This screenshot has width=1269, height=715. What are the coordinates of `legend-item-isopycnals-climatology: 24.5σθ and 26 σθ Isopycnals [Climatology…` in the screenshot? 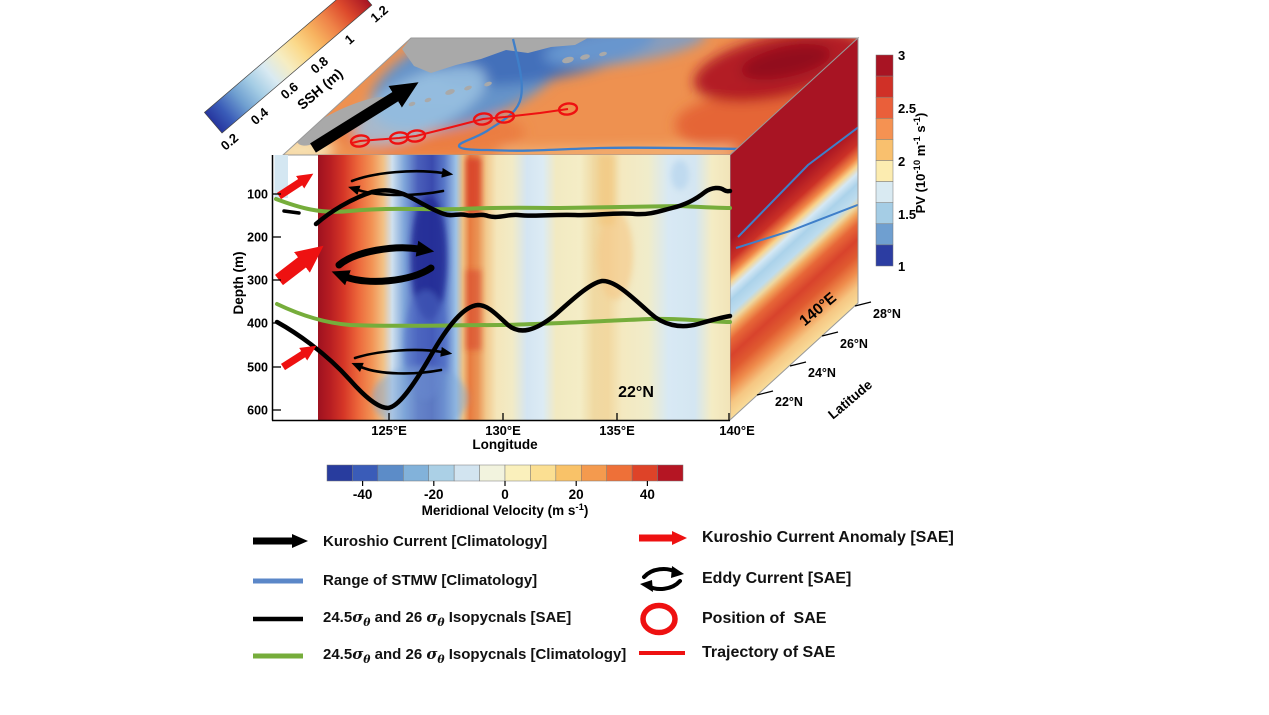 It's located at (438, 655).